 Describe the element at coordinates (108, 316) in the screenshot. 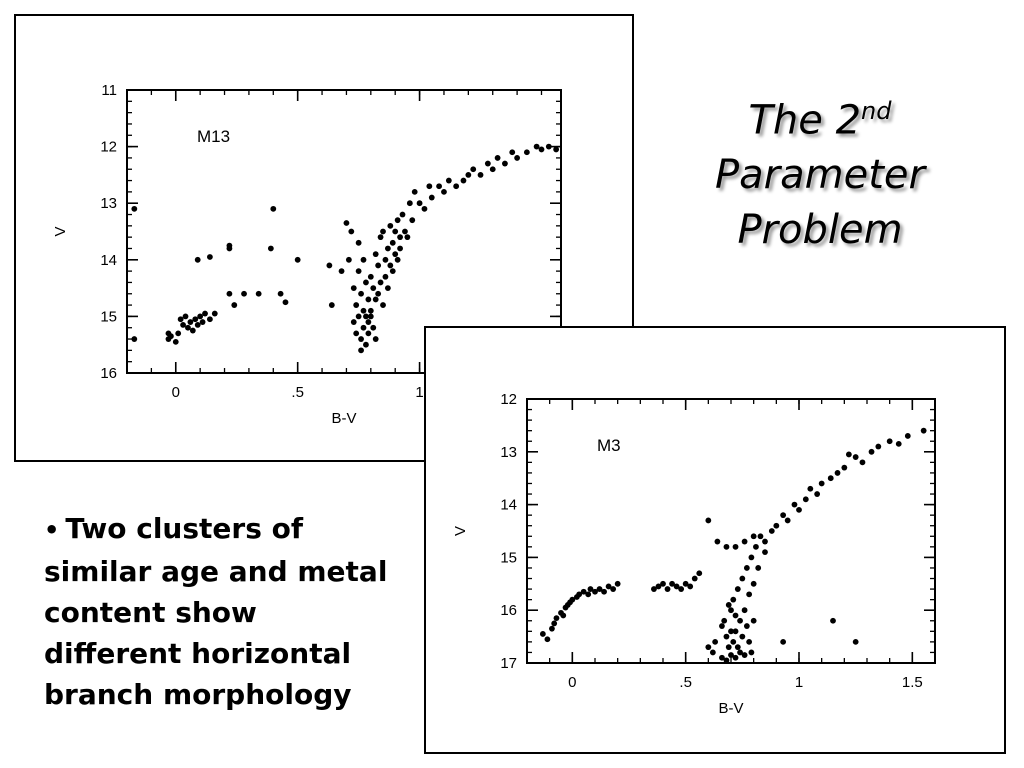

I see `y-tick-label: 15` at that location.